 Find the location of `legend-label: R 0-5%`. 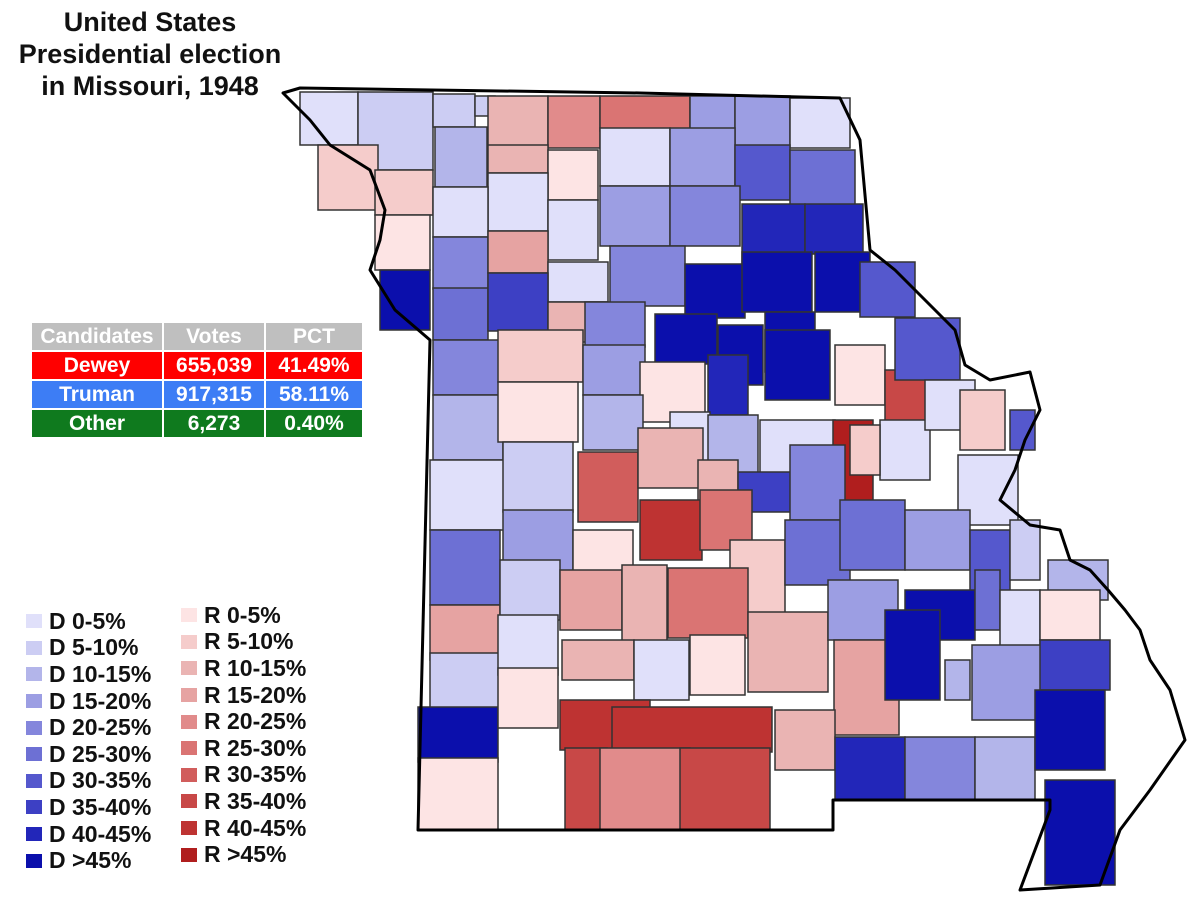

legend-label: R 0-5% is located at coordinates (242, 614).